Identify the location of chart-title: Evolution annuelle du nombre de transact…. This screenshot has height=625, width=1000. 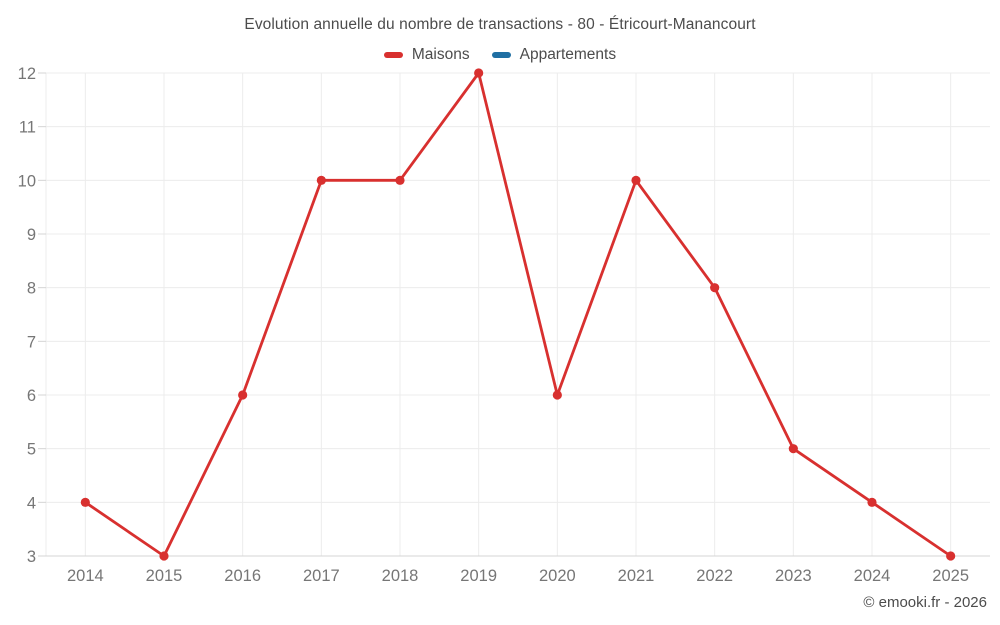
(500, 24).